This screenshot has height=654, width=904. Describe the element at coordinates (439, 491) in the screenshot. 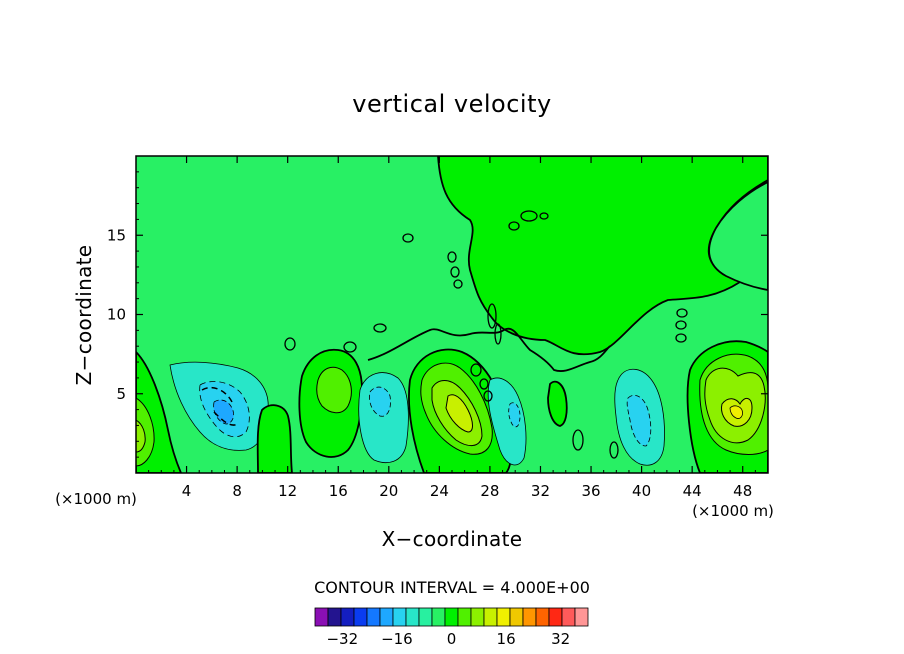

I see `x-tick-label: 24` at that location.